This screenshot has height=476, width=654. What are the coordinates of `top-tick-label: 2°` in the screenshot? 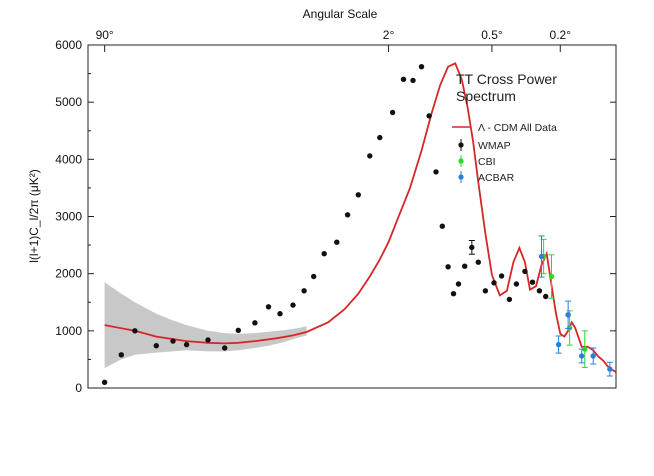 It's located at (389, 35).